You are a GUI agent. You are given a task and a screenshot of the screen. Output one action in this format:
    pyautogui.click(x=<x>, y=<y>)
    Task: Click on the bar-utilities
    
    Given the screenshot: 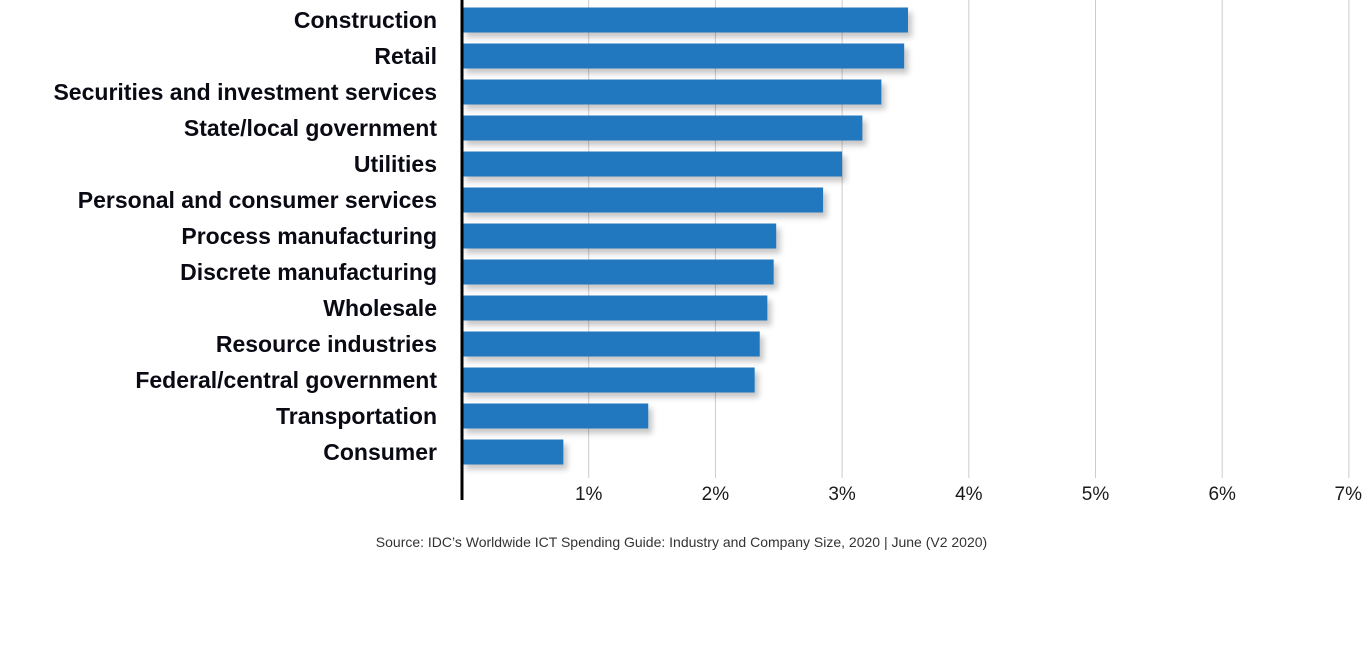 What is the action you would take?
    pyautogui.click(x=652, y=164)
    